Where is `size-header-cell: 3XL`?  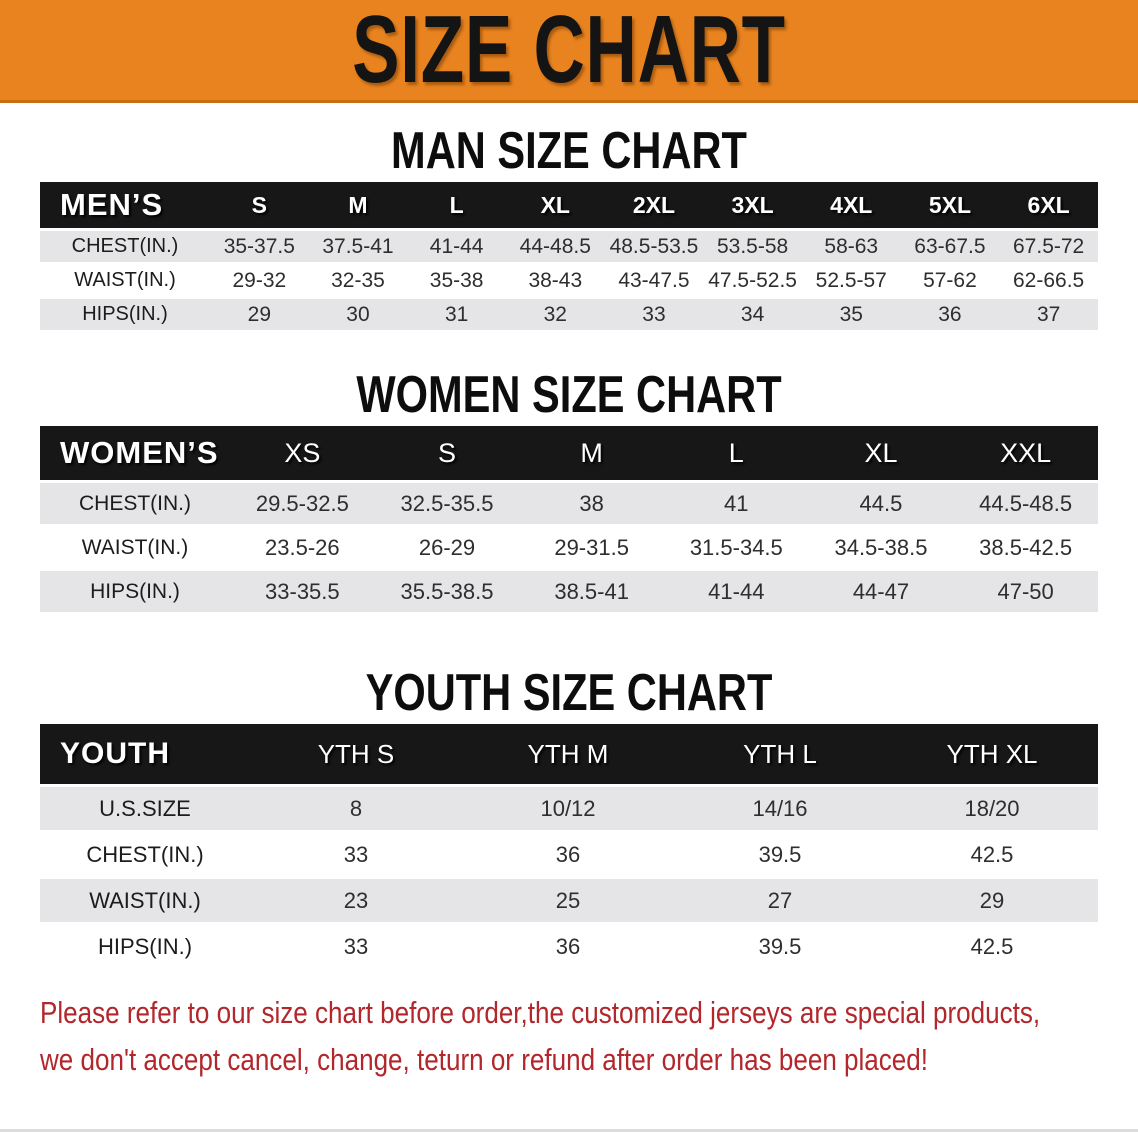
size-header-cell: 3XL is located at coordinates (752, 205).